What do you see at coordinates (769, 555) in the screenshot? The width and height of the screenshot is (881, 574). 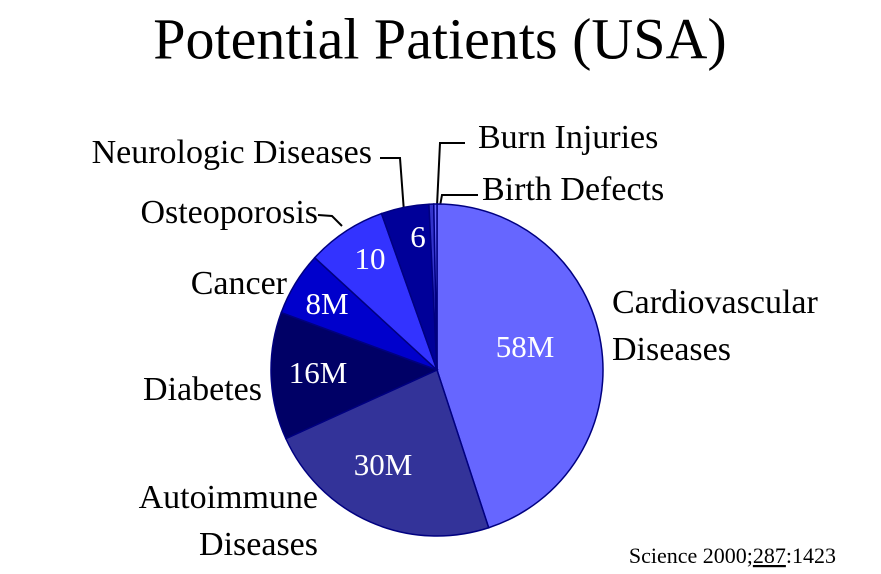 I see `source-volume: 287` at bounding box center [769, 555].